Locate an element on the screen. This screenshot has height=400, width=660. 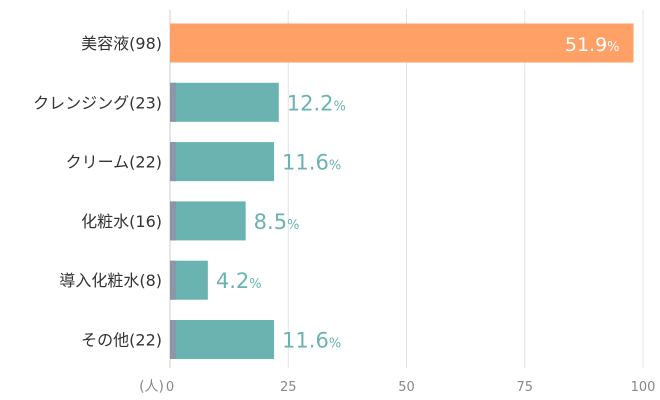
value-label-0: 51.9% is located at coordinates (592, 45).